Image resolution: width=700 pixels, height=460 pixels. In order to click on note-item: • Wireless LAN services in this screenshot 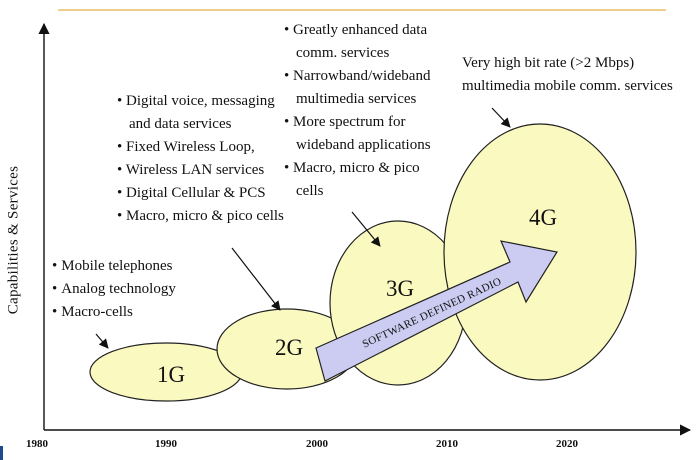, I will do `click(191, 170)`.